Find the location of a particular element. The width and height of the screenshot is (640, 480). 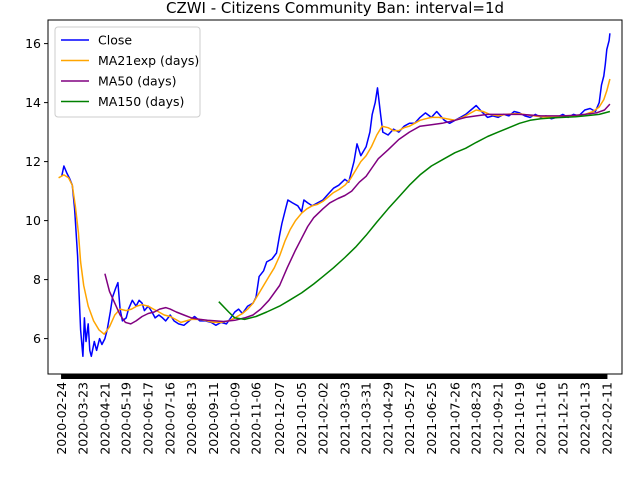

x-tick-label: 2020-05-19 is located at coordinates (126, 418).